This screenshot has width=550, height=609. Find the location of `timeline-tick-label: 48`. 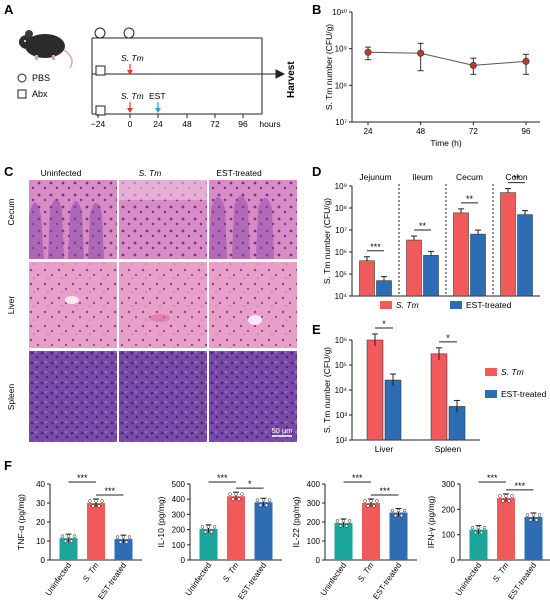

timeline-tick-label: 48 is located at coordinates (187, 124).